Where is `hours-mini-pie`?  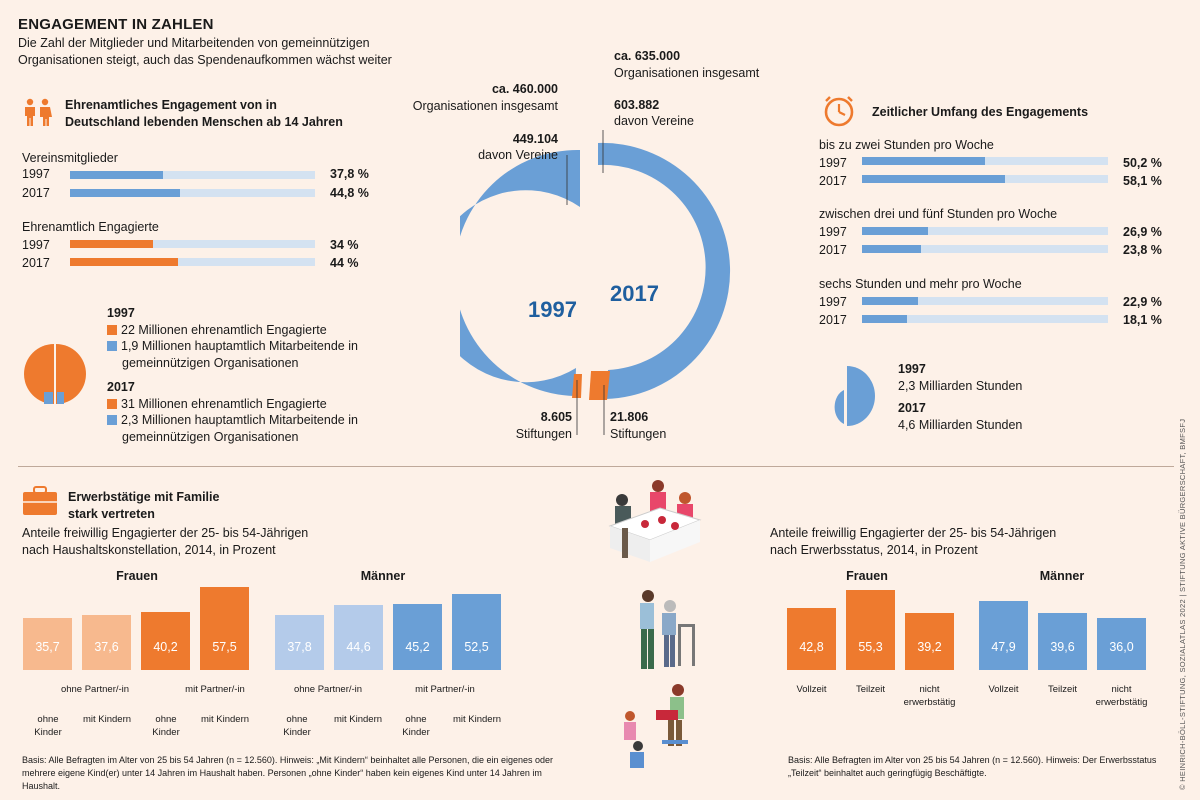
hours-mini-pie is located at coordinates (854, 396).